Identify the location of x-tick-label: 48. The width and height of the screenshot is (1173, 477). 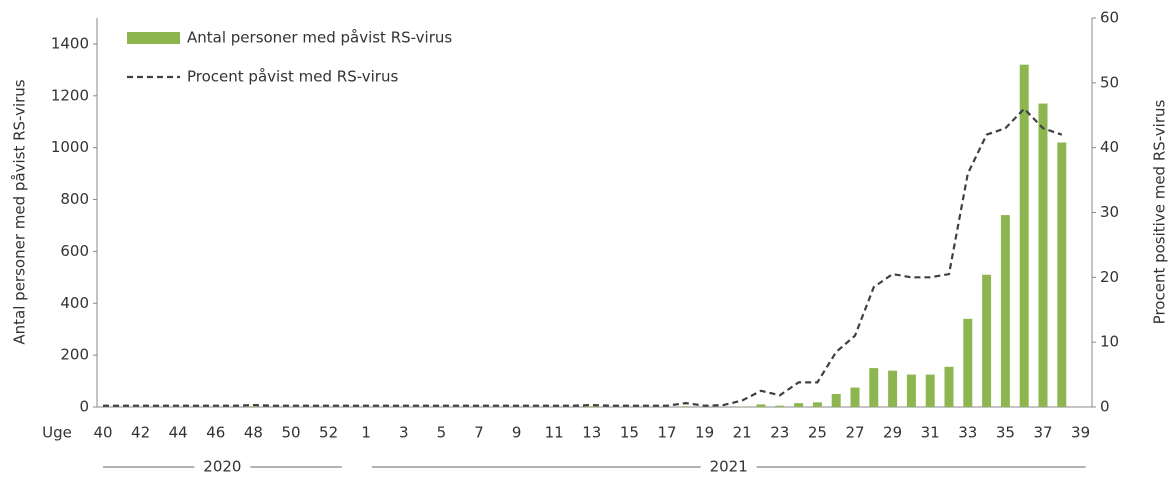
(253, 433).